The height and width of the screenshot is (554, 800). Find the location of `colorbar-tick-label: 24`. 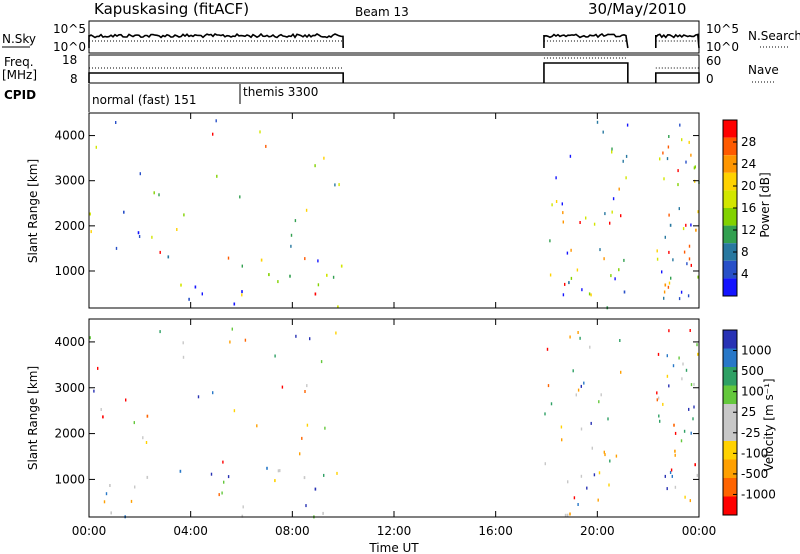

colorbar-tick-label: 24 is located at coordinates (748, 164).